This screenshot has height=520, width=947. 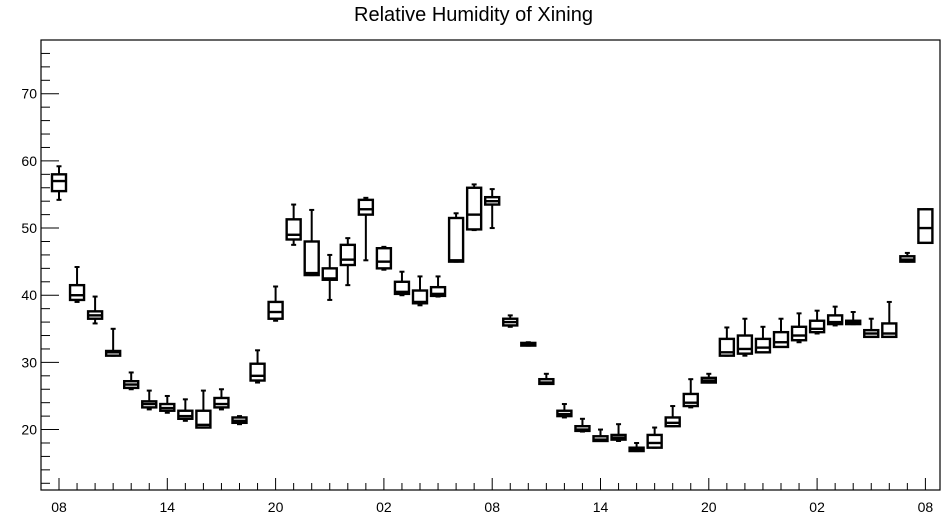 What do you see at coordinates (29, 295) in the screenshot?
I see `y-tick-label: 40` at bounding box center [29, 295].